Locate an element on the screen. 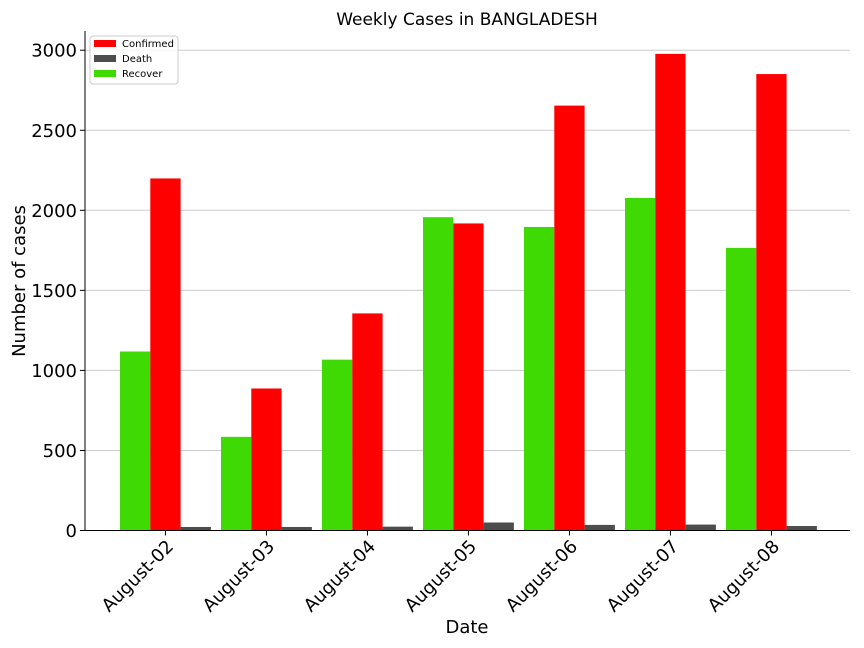 Image resolution: width=864 pixels, height=648 pixels. x-tick-label: August-04 is located at coordinates (340, 576).